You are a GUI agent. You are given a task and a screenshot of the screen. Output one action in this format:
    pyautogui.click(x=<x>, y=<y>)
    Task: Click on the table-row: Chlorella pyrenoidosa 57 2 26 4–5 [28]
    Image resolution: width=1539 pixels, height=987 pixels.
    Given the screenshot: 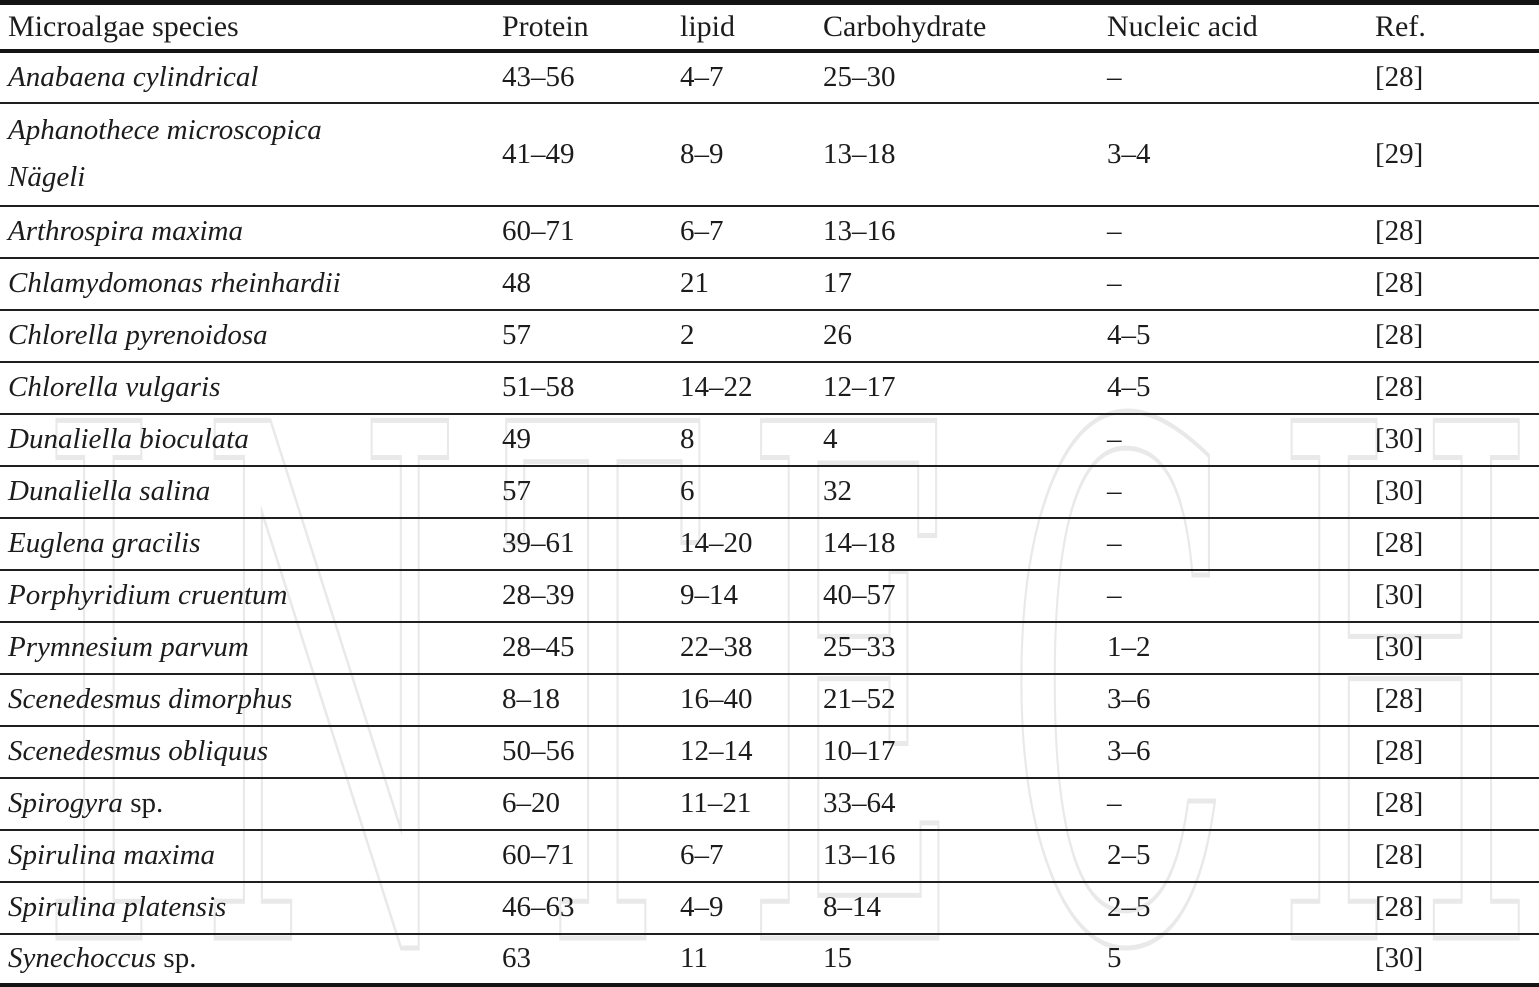 What is the action you would take?
    pyautogui.click(x=769, y=336)
    